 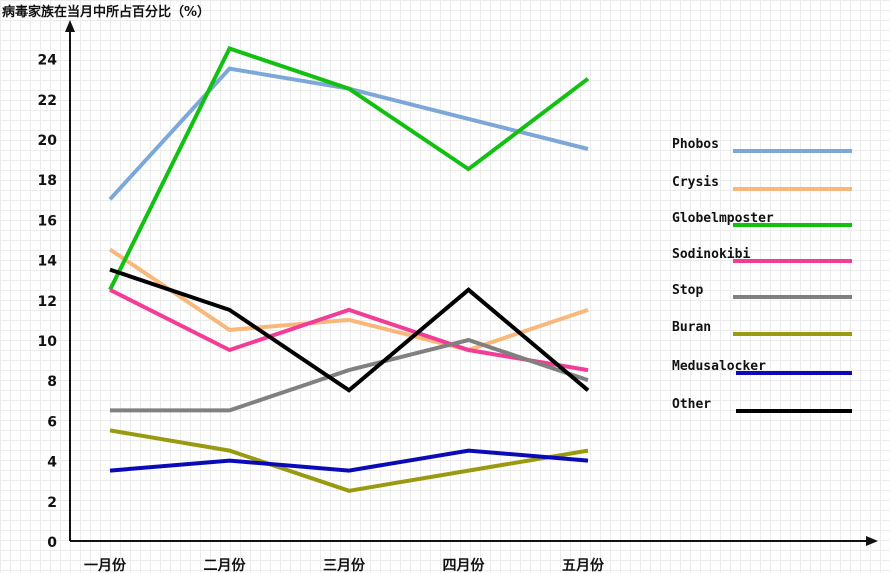 I want to click on y-tick-label: 12, so click(x=47, y=302).